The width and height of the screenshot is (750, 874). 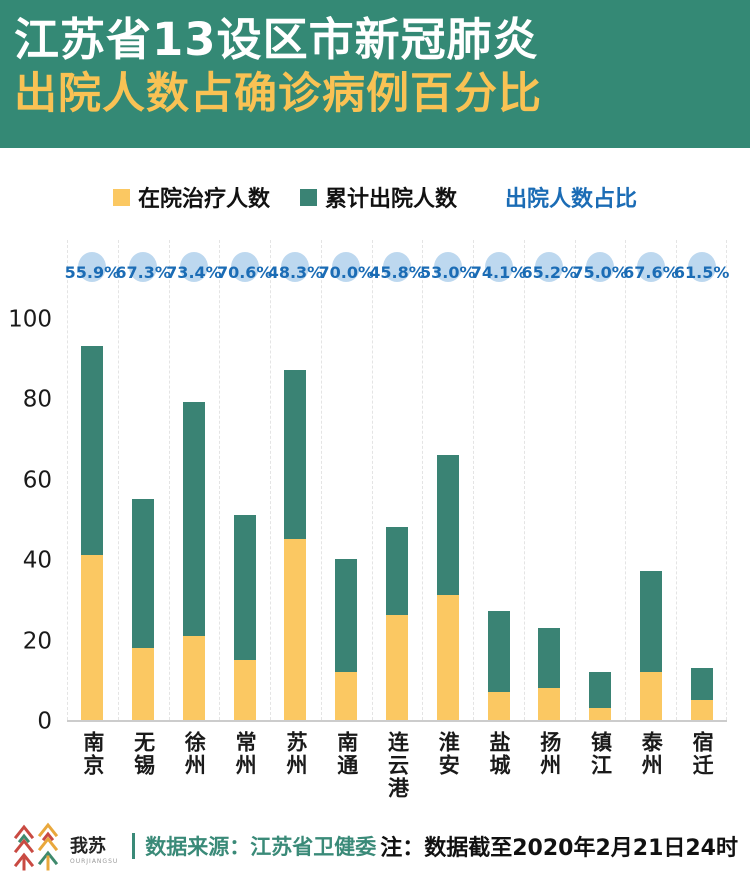 I want to click on ratio-value-text: 53.0%, so click(x=448, y=272).